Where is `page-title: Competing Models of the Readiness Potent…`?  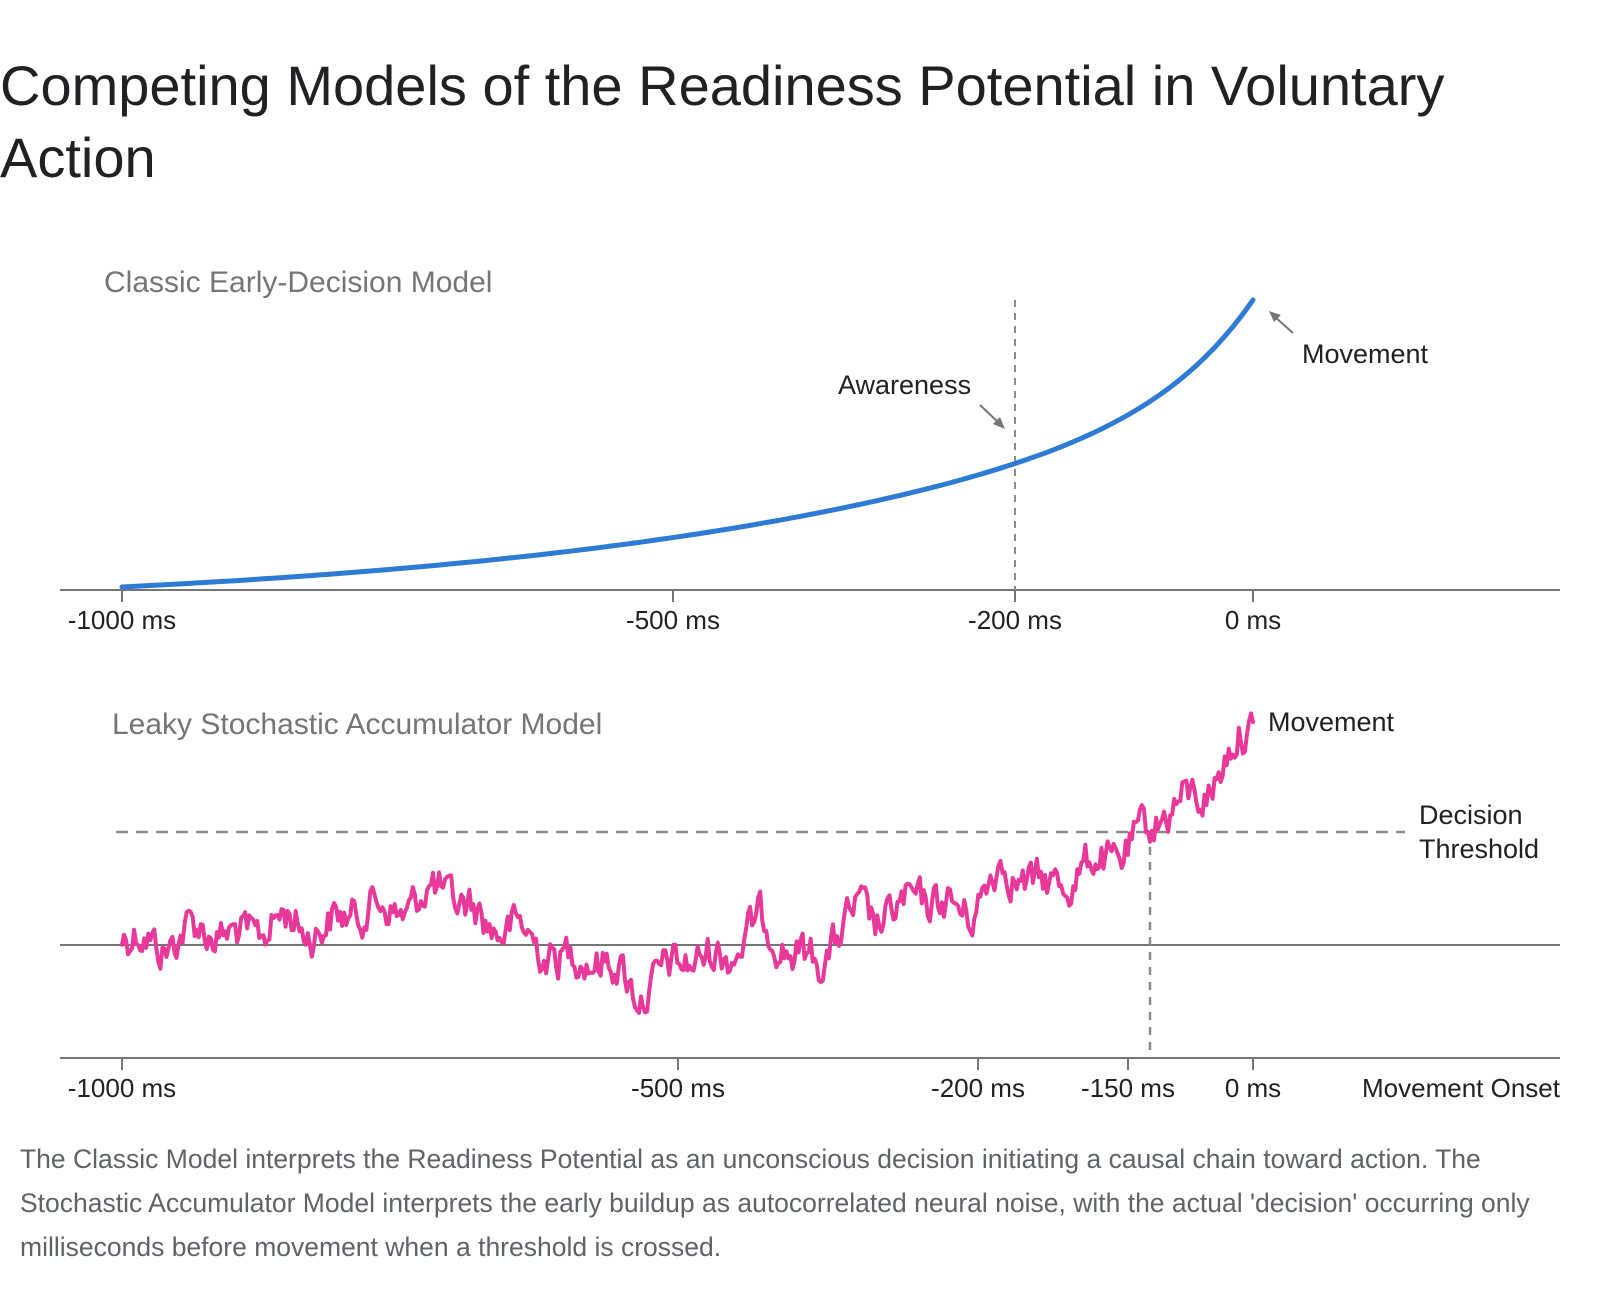
page-title: Competing Models of the Readiness Potent… is located at coordinates (722, 121).